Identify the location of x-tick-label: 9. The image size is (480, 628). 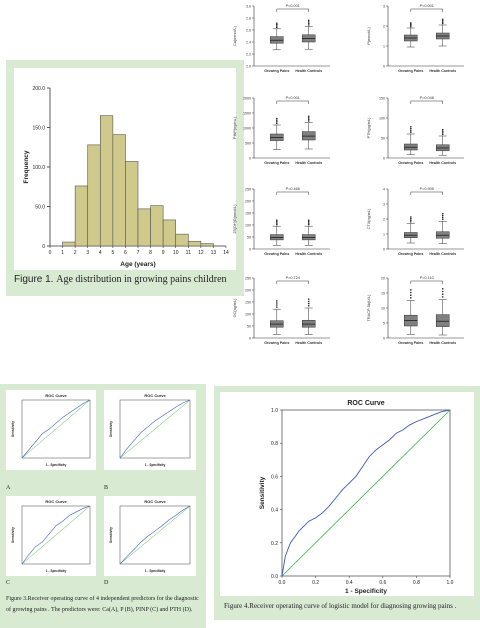
(163, 253).